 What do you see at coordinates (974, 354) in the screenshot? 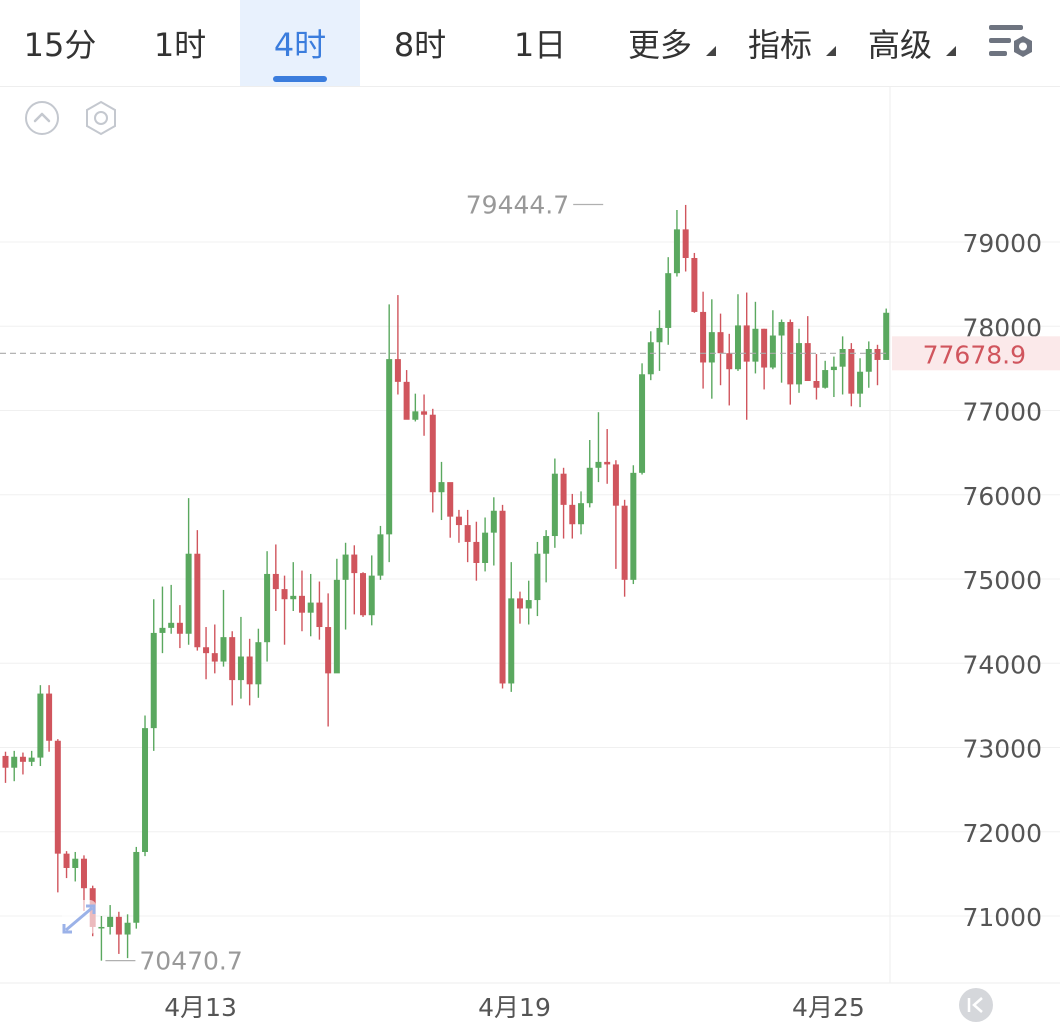
I see `current-price-label: 77678.9` at bounding box center [974, 354].